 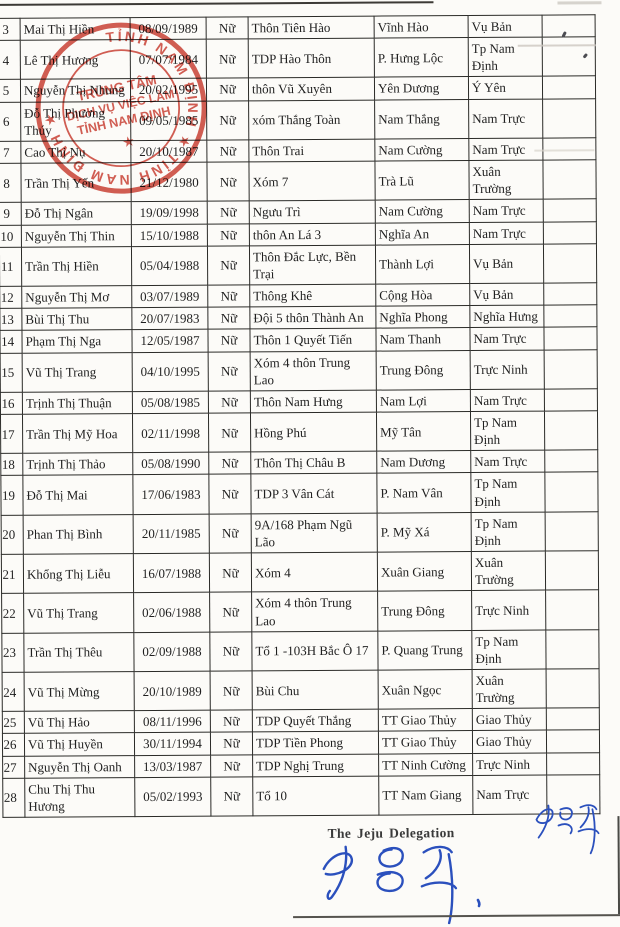 What do you see at coordinates (312, 264) in the screenshot?
I see `address-cell: Thôn Đắc Lực, Bền Trại` at bounding box center [312, 264].